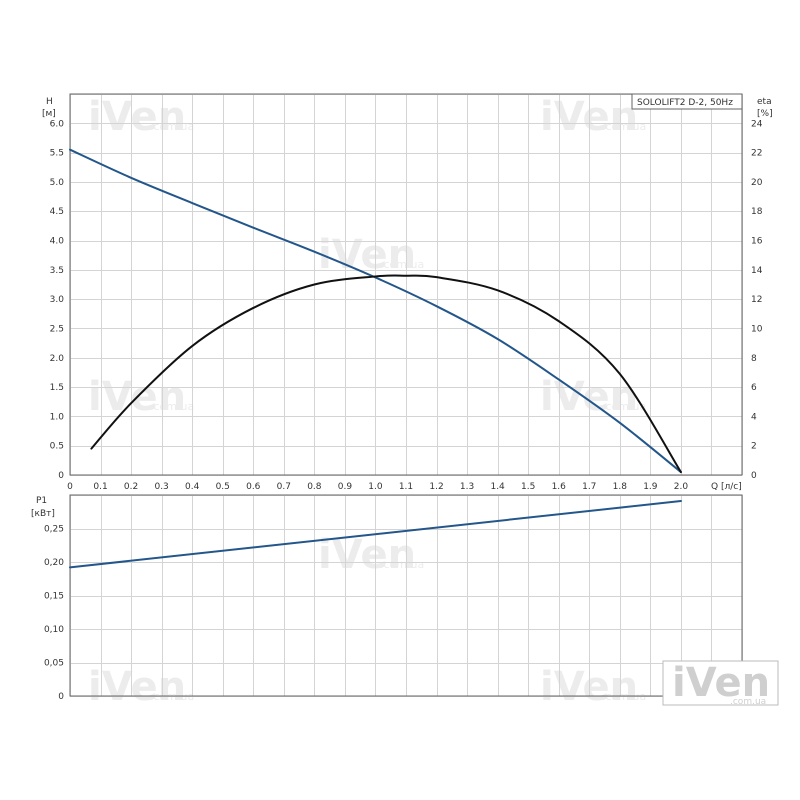 The height and width of the screenshot is (800, 800). Describe the element at coordinates (345, 487) in the screenshot. I see `x-tick-label: 0.9` at that location.